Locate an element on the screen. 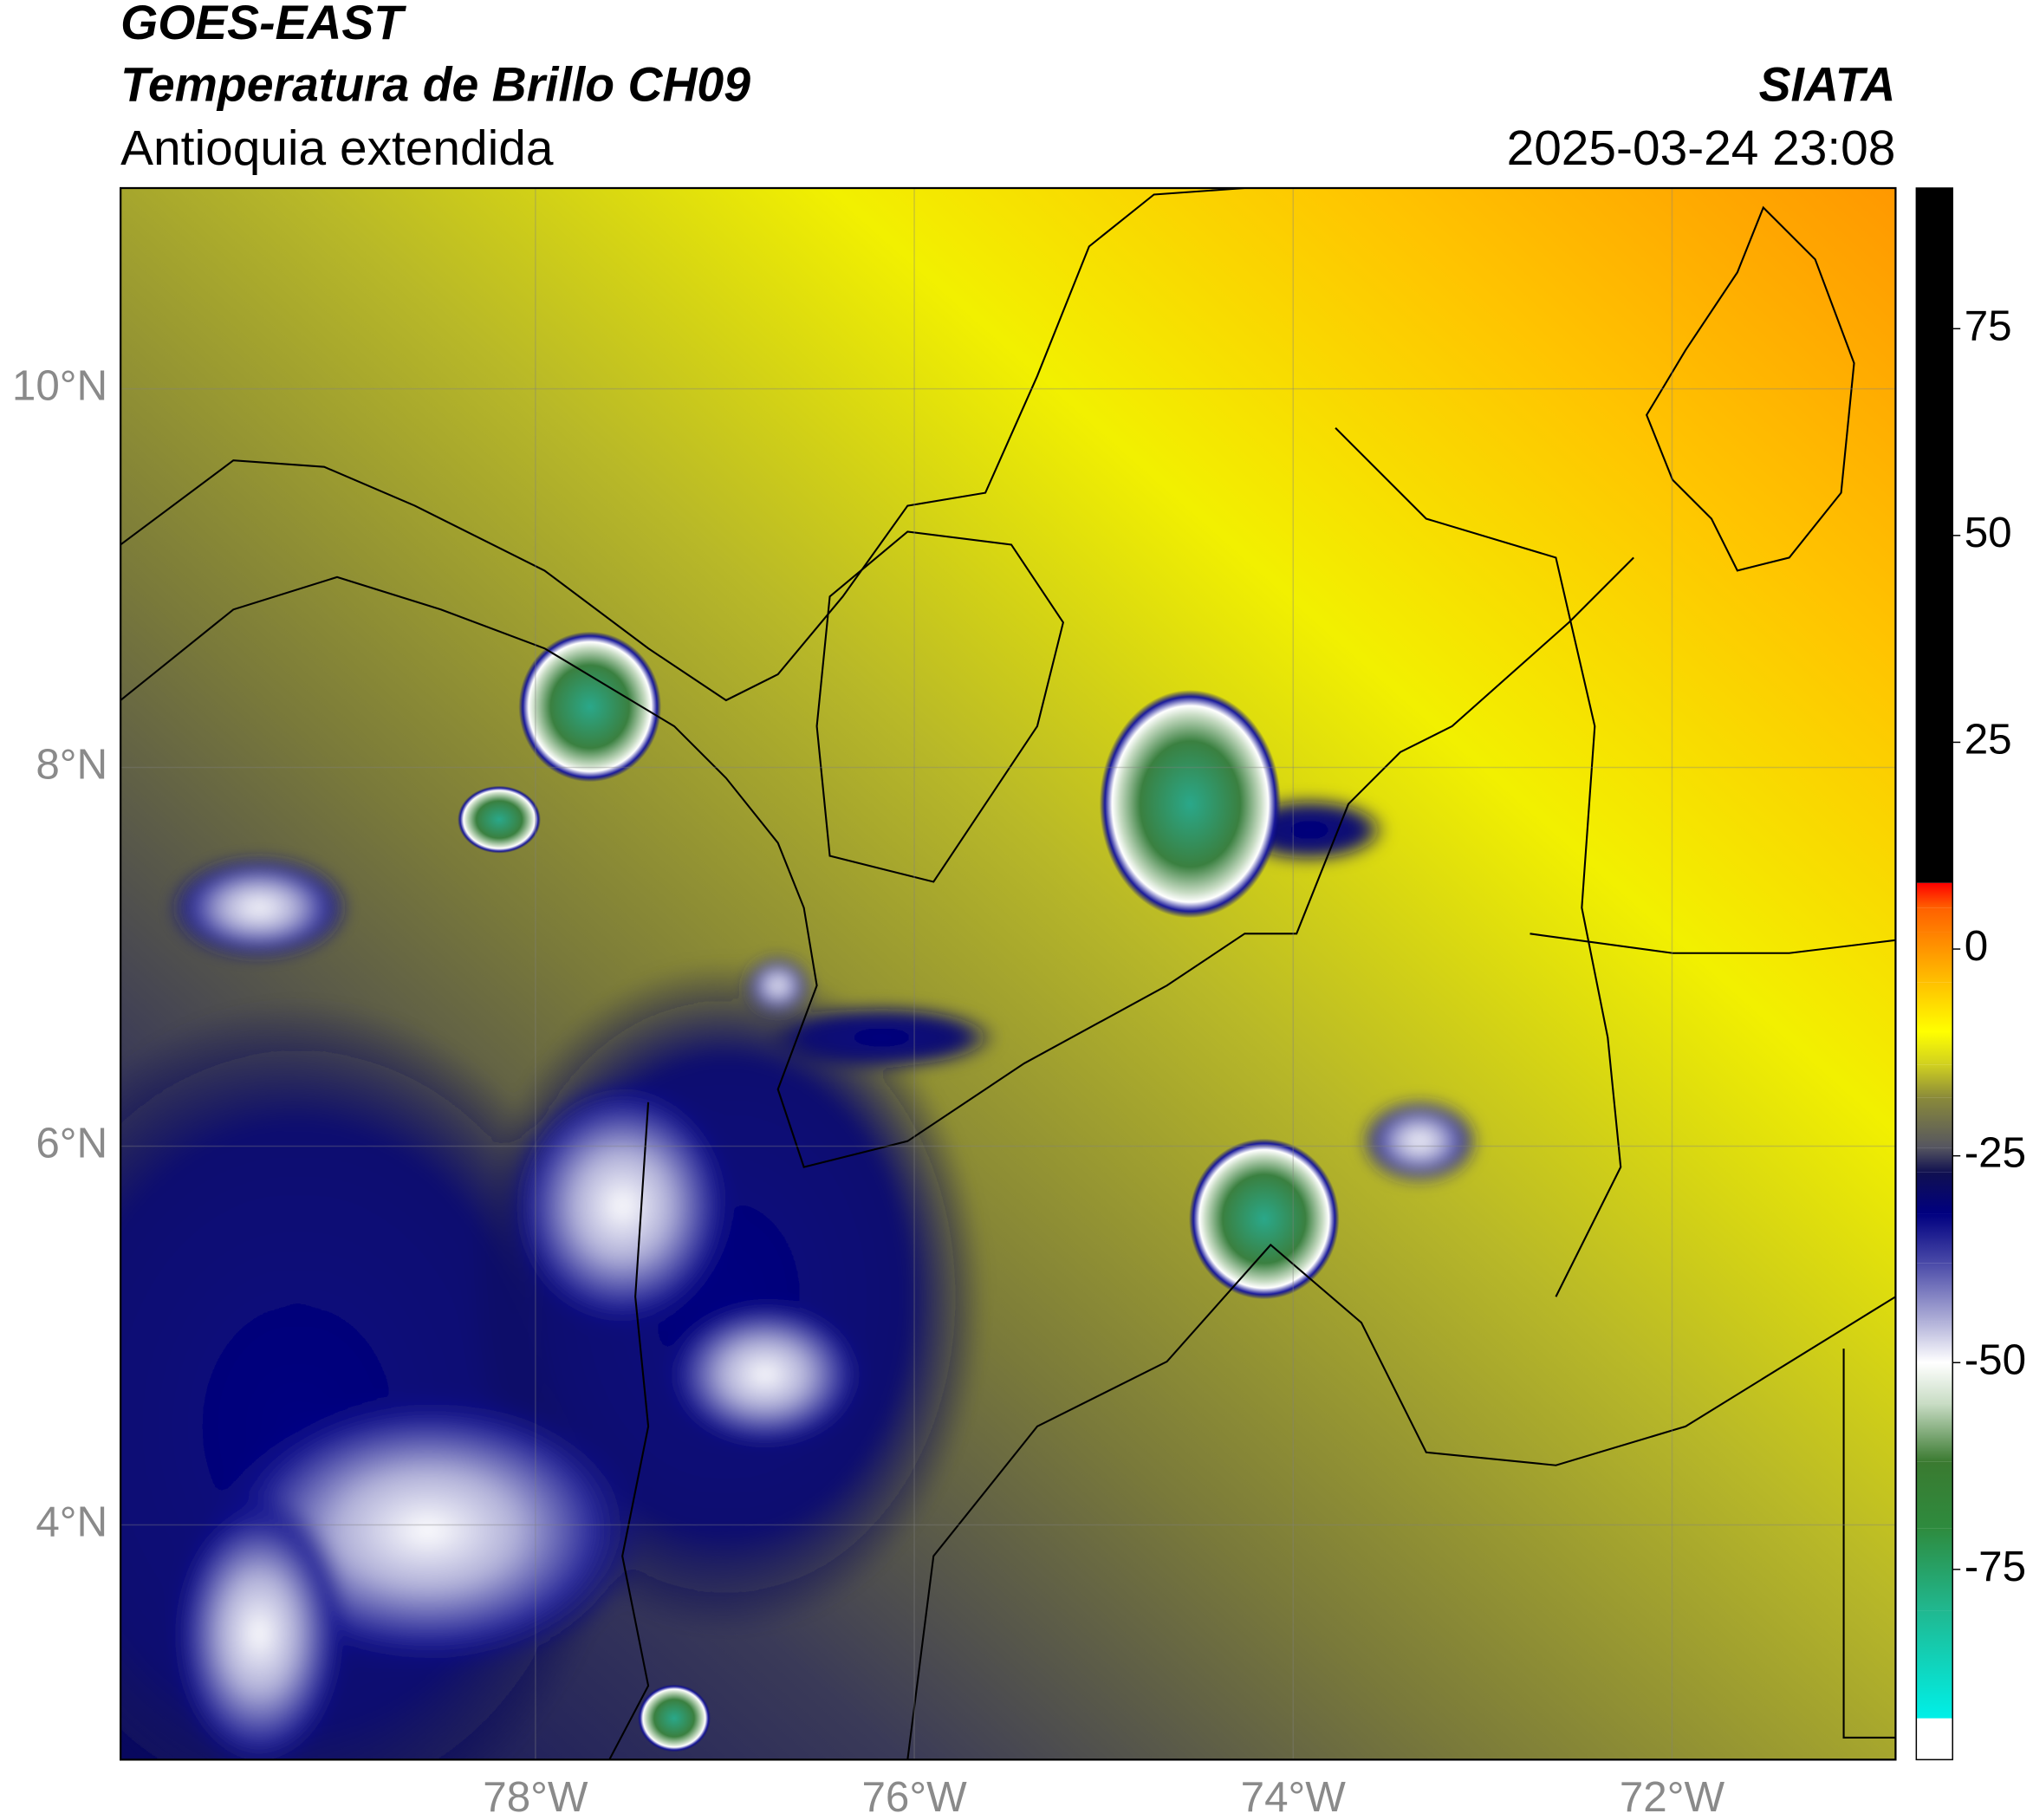  colorbar-tick-label: -25 is located at coordinates (1996, 1153).